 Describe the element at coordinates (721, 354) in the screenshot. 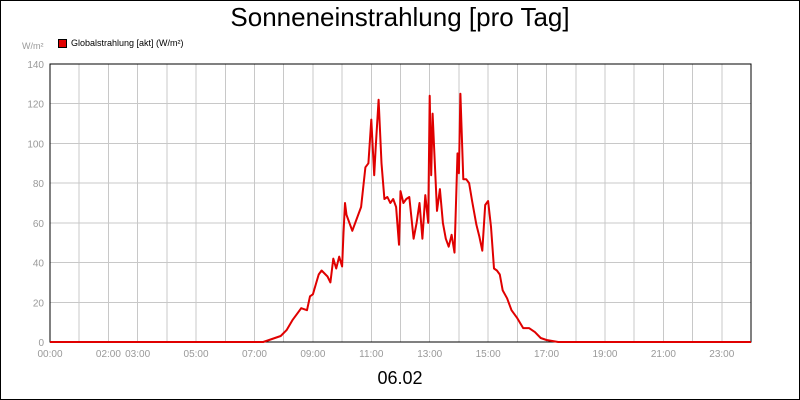

I see `x-tick-label: 23:00` at that location.